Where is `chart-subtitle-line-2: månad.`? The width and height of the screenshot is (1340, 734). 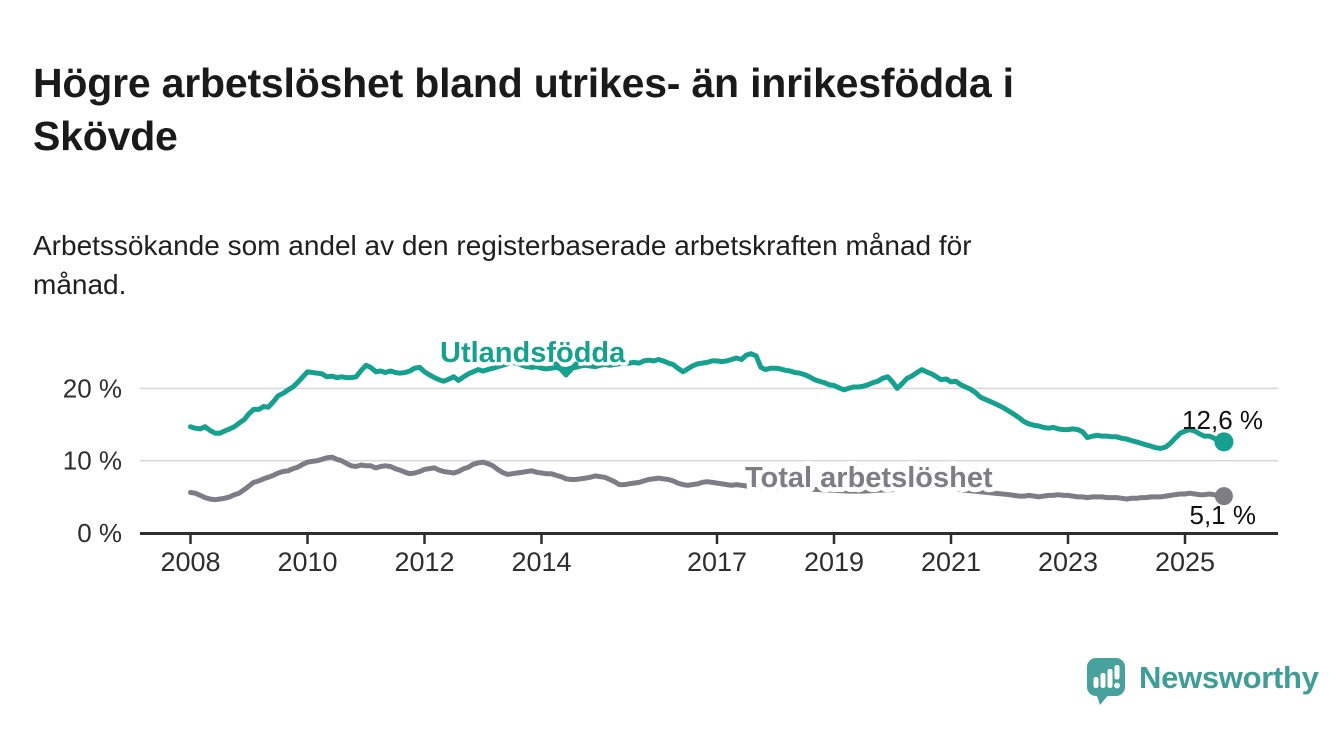 chart-subtitle-line-2: månad. is located at coordinates (80, 284).